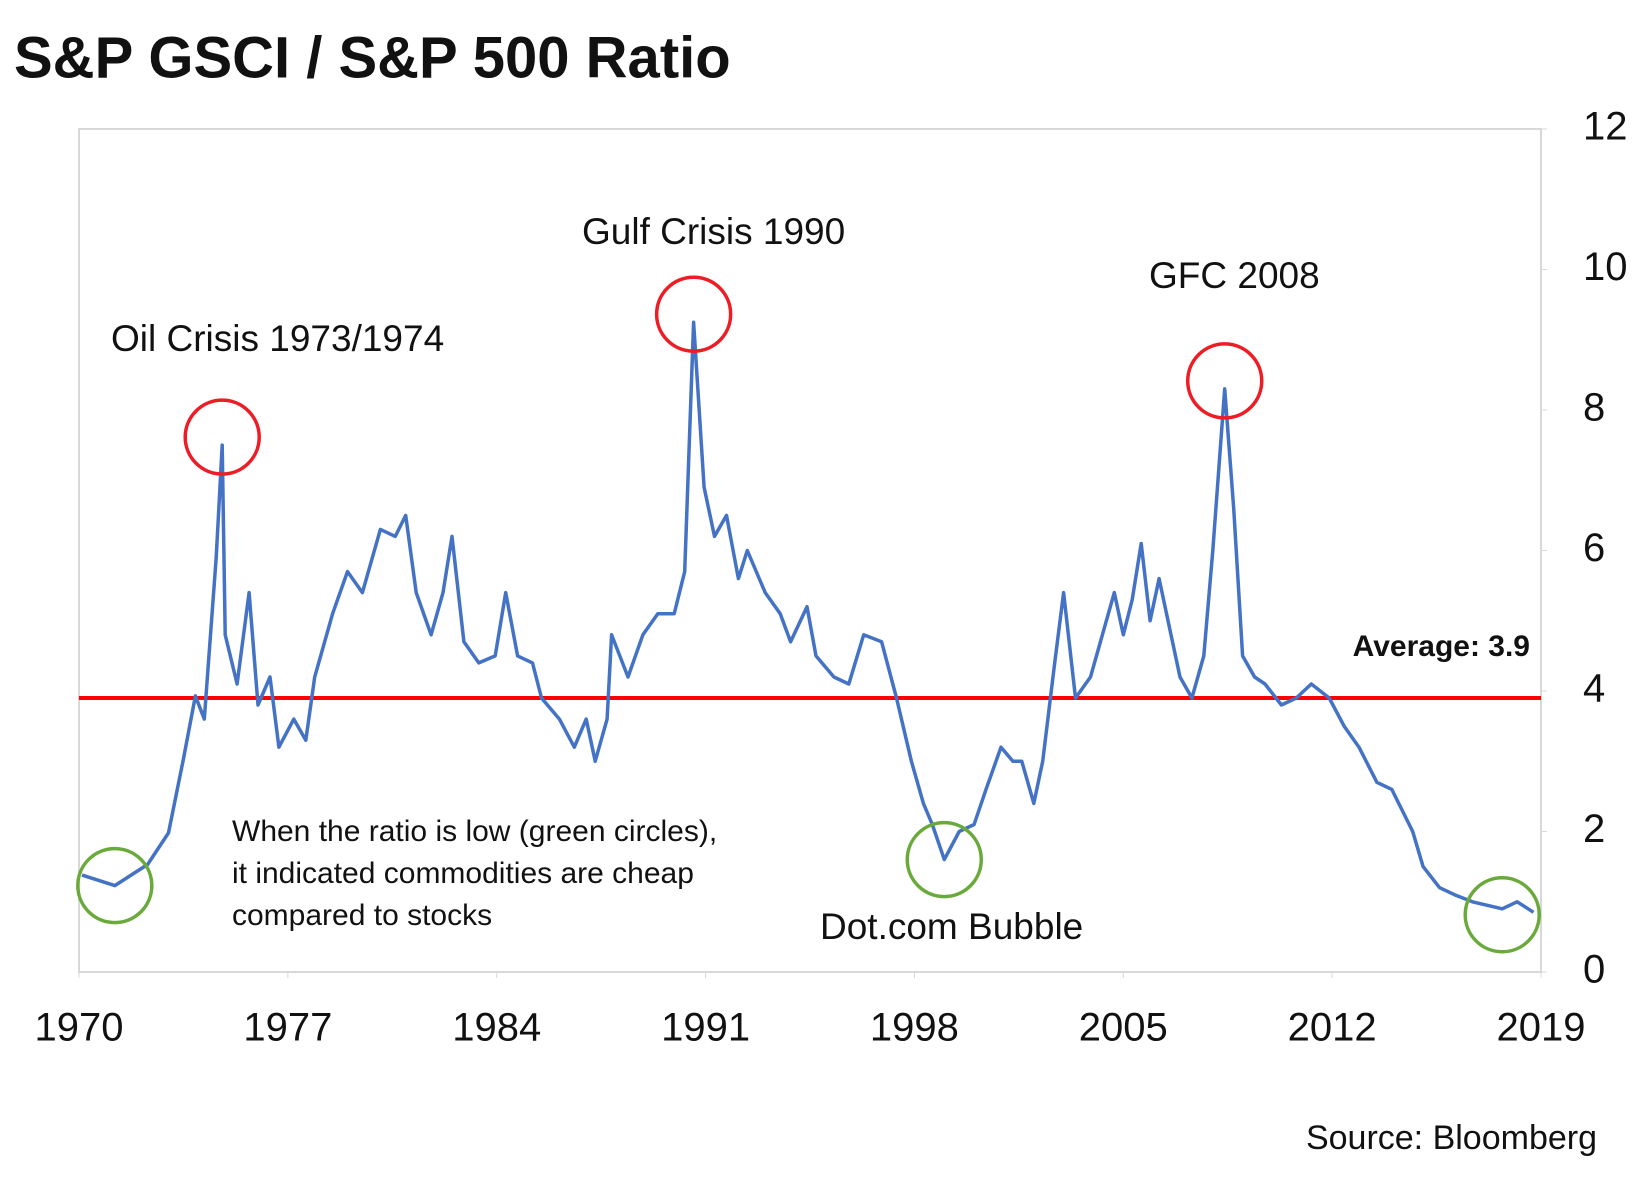 This screenshot has width=1644, height=1190. I want to click on x-tick-label: 1991, so click(705, 1028).